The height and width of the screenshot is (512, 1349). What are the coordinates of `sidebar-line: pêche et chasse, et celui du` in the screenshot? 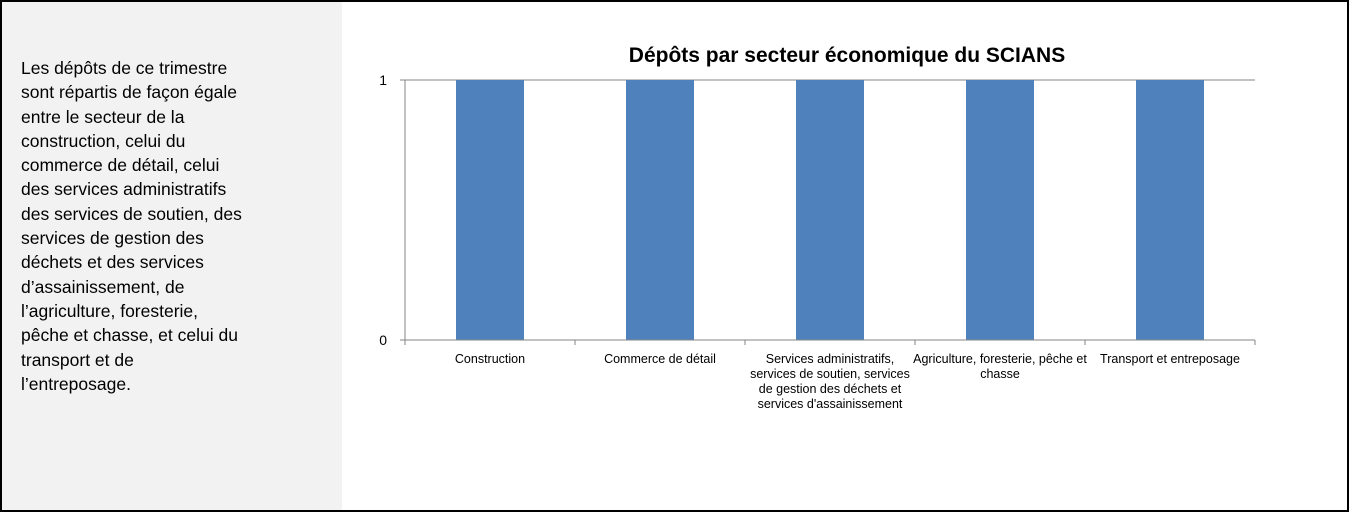 It's located at (129, 335).